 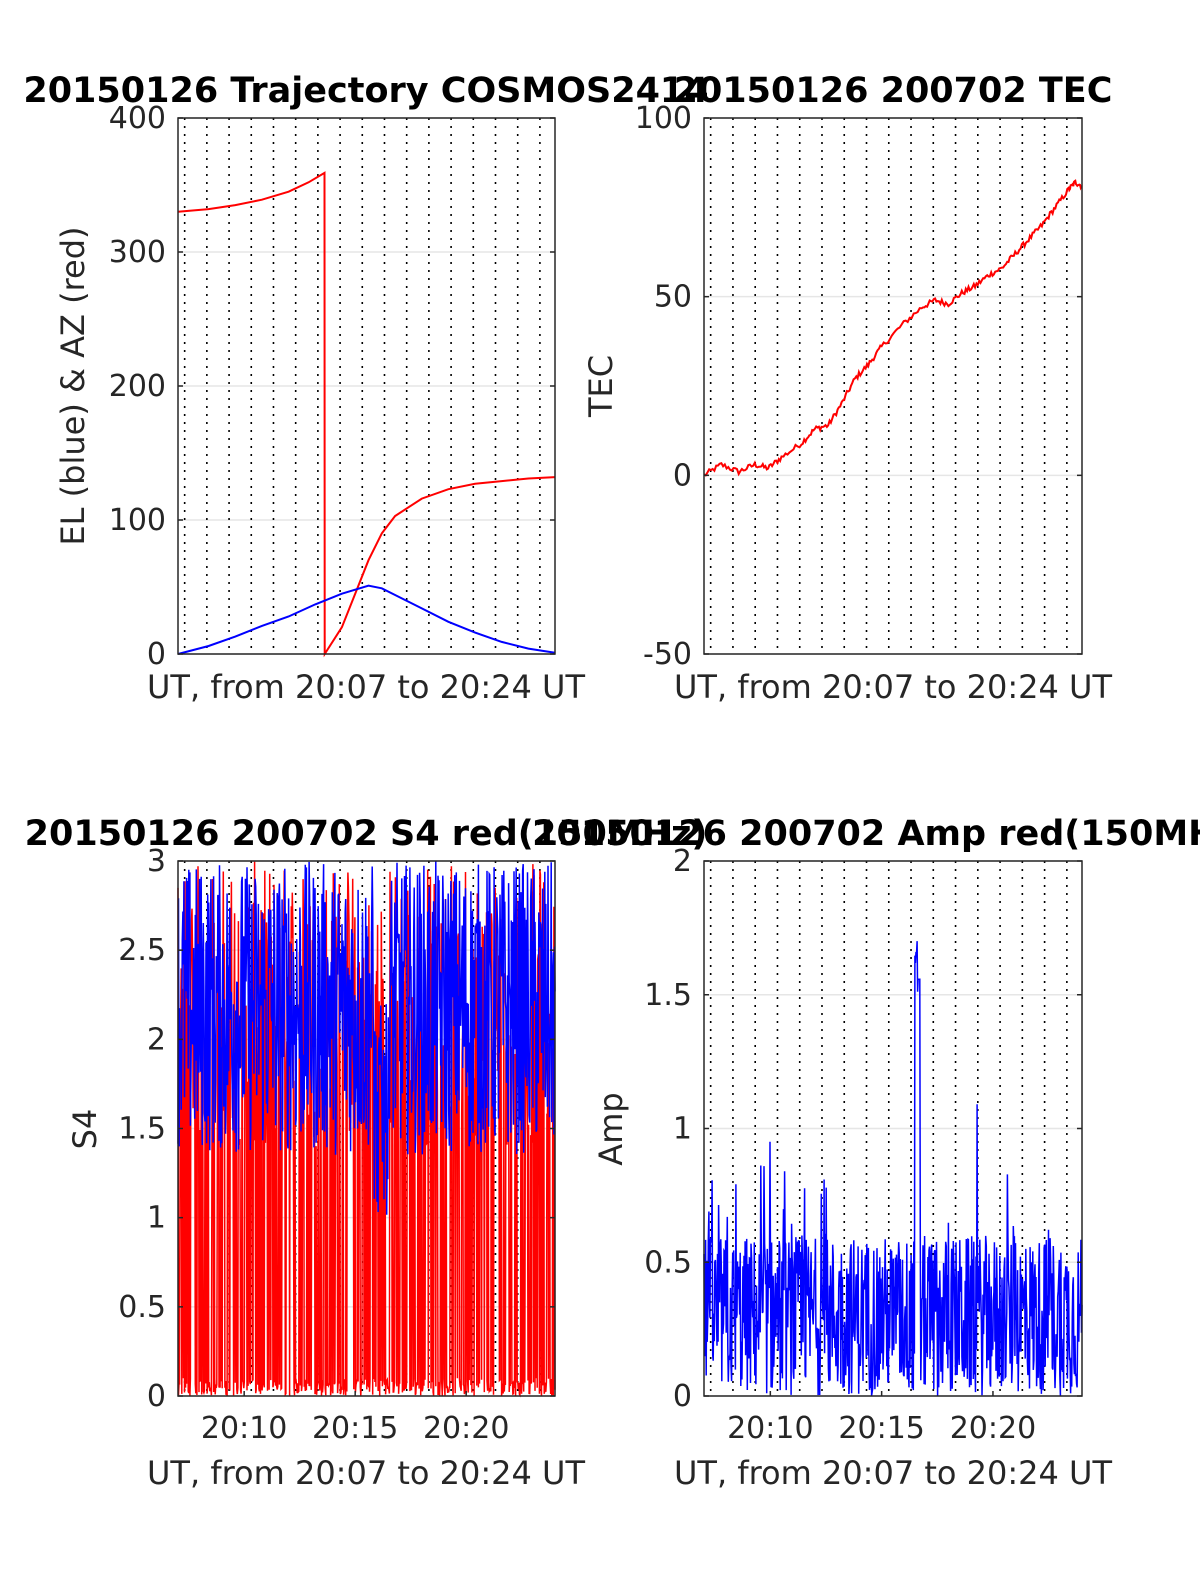 I want to click on tec-y-ticks: -50 0 50 100, so click(x=858, y=386).